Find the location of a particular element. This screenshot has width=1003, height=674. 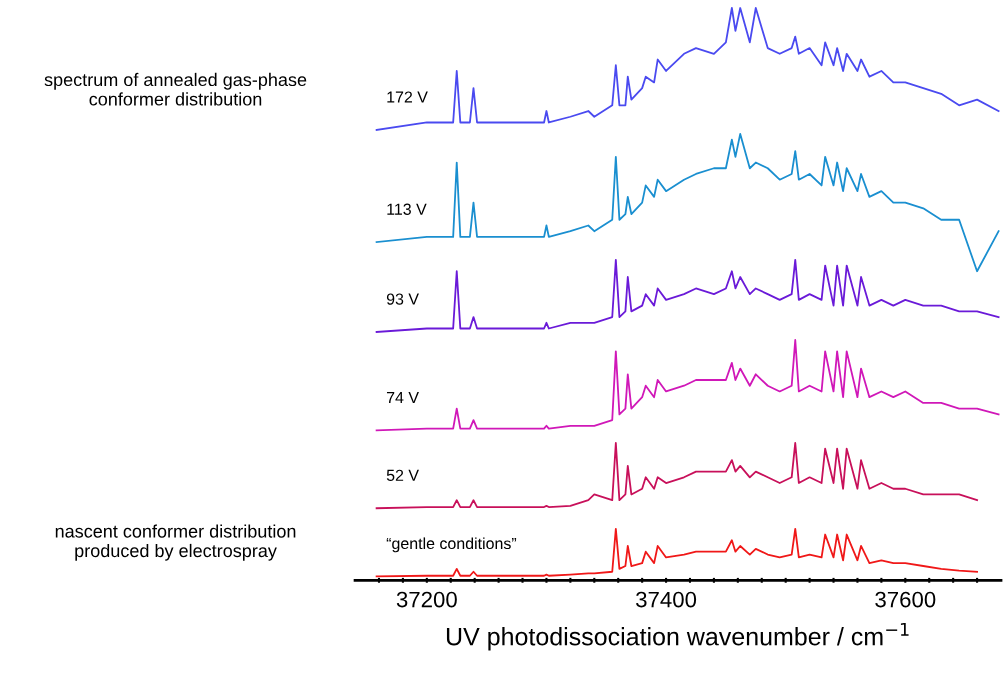

series-label: 172 V is located at coordinates (407, 97).